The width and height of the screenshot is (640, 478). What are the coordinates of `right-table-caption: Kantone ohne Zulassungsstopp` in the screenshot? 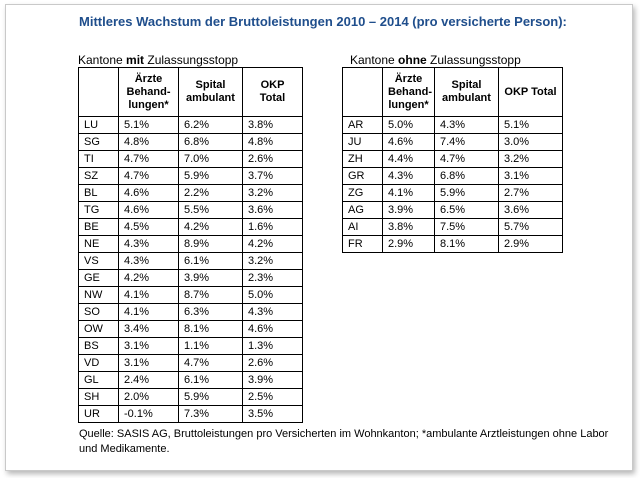 It's located at (435, 60).